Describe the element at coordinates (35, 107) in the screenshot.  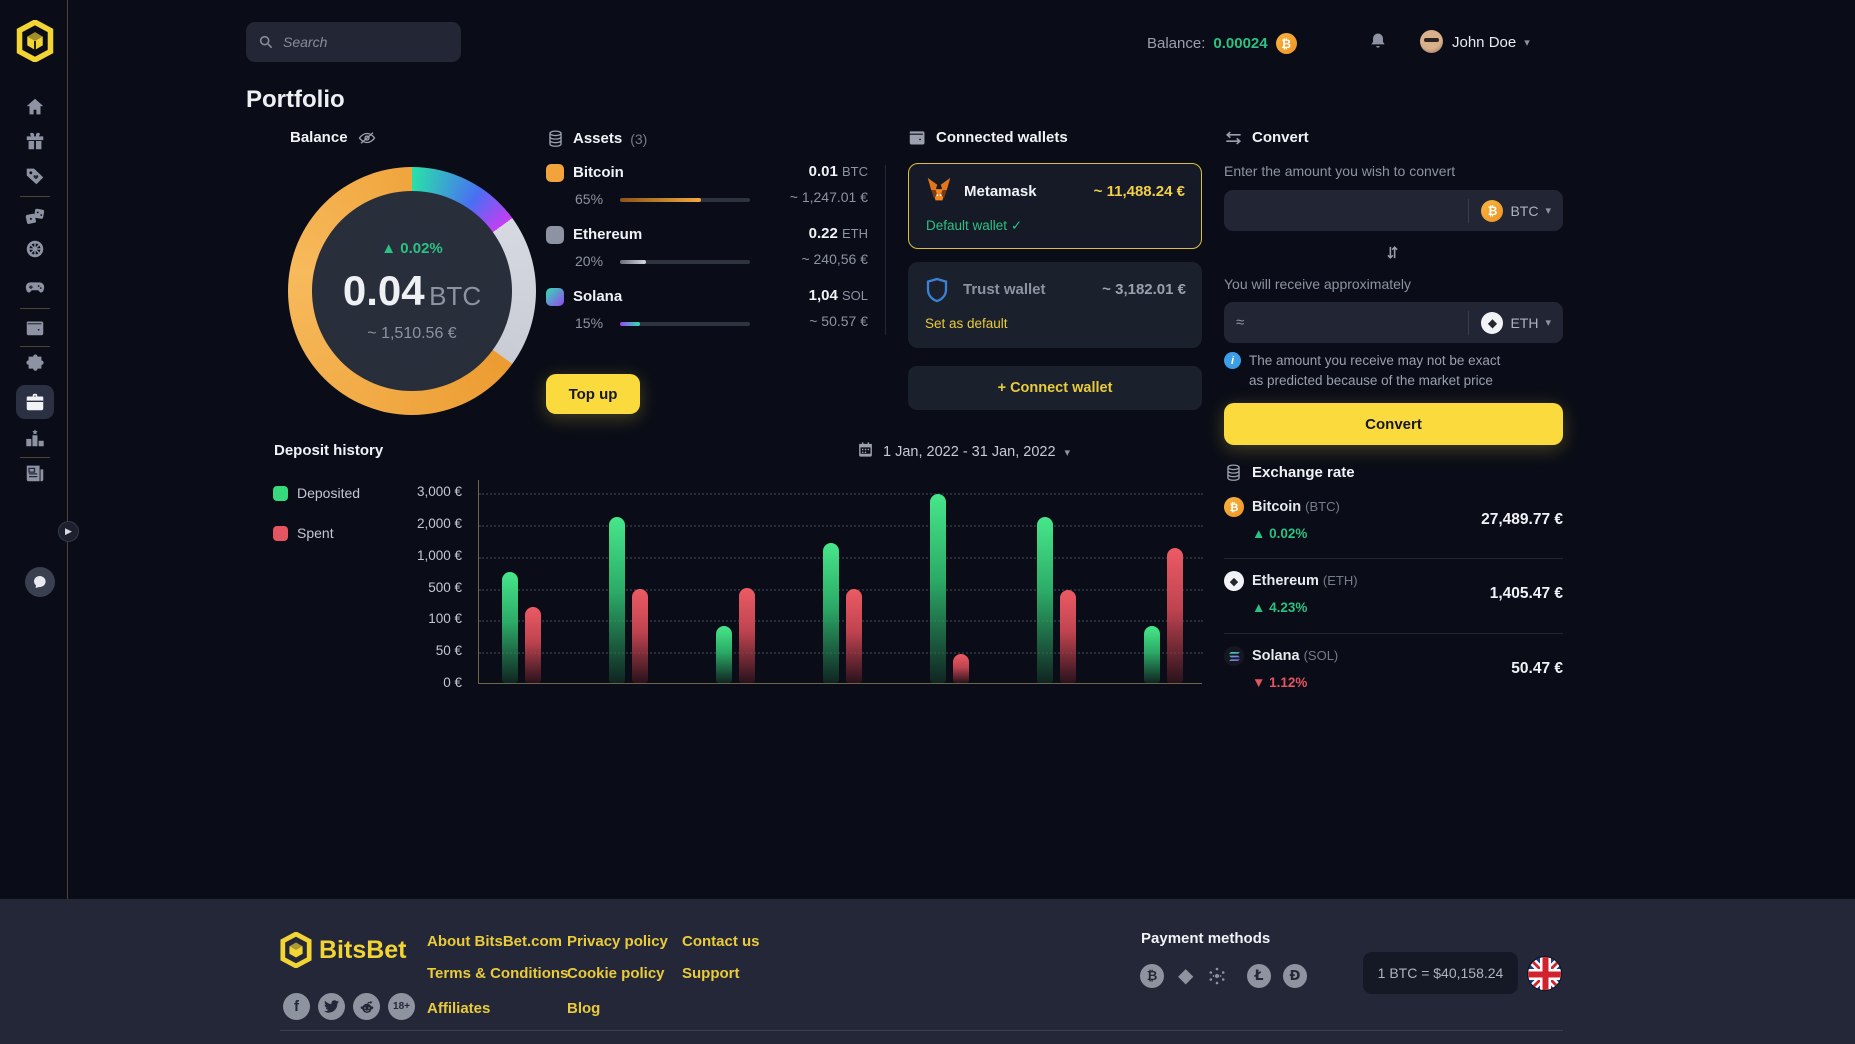
I see `sidebar-item-home-icon` at that location.